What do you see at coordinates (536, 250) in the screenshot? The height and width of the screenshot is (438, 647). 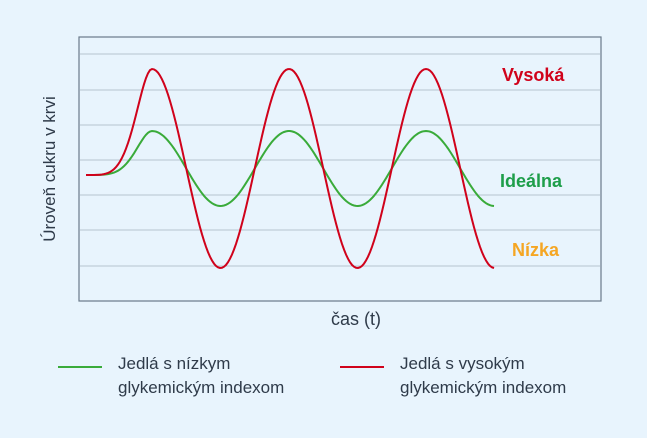 I see `annotation-low: Nízka` at bounding box center [536, 250].